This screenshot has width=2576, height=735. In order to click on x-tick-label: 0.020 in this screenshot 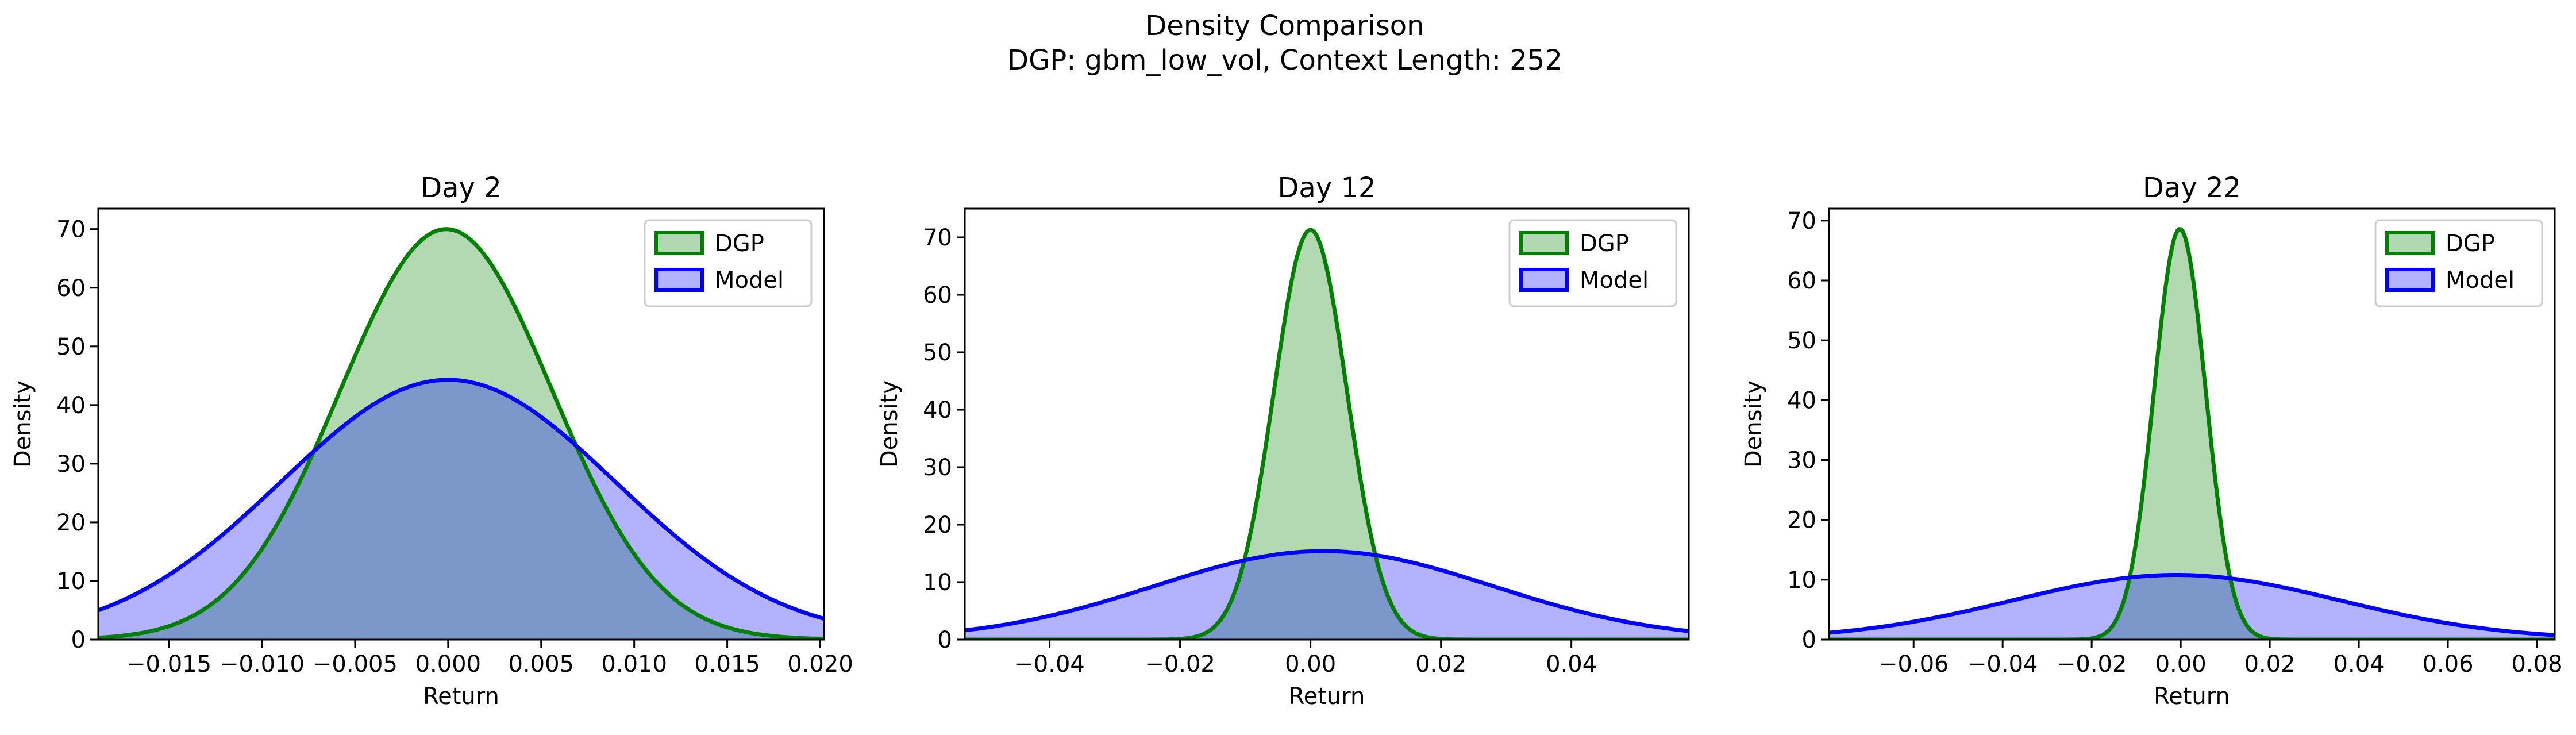, I will do `click(820, 664)`.